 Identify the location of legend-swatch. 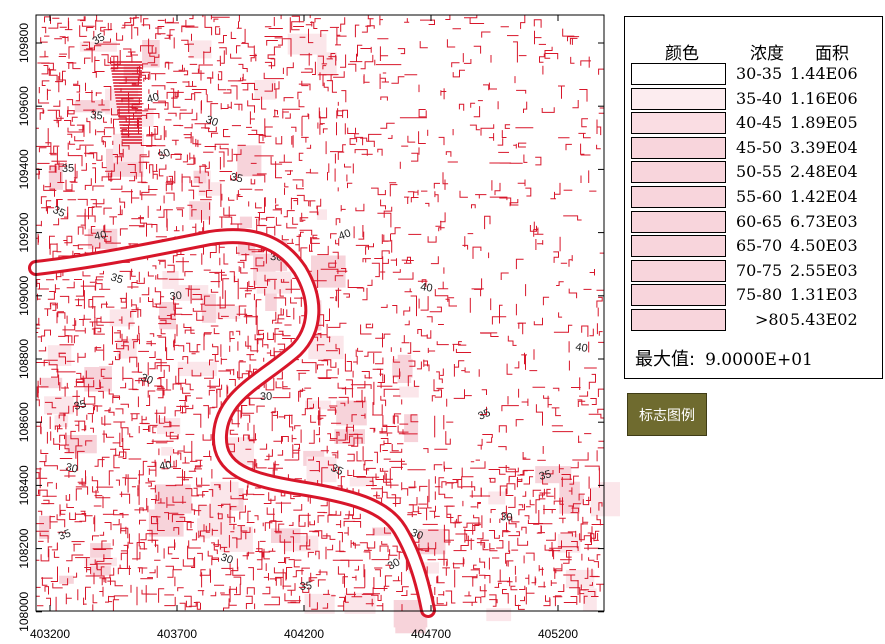
(678, 74).